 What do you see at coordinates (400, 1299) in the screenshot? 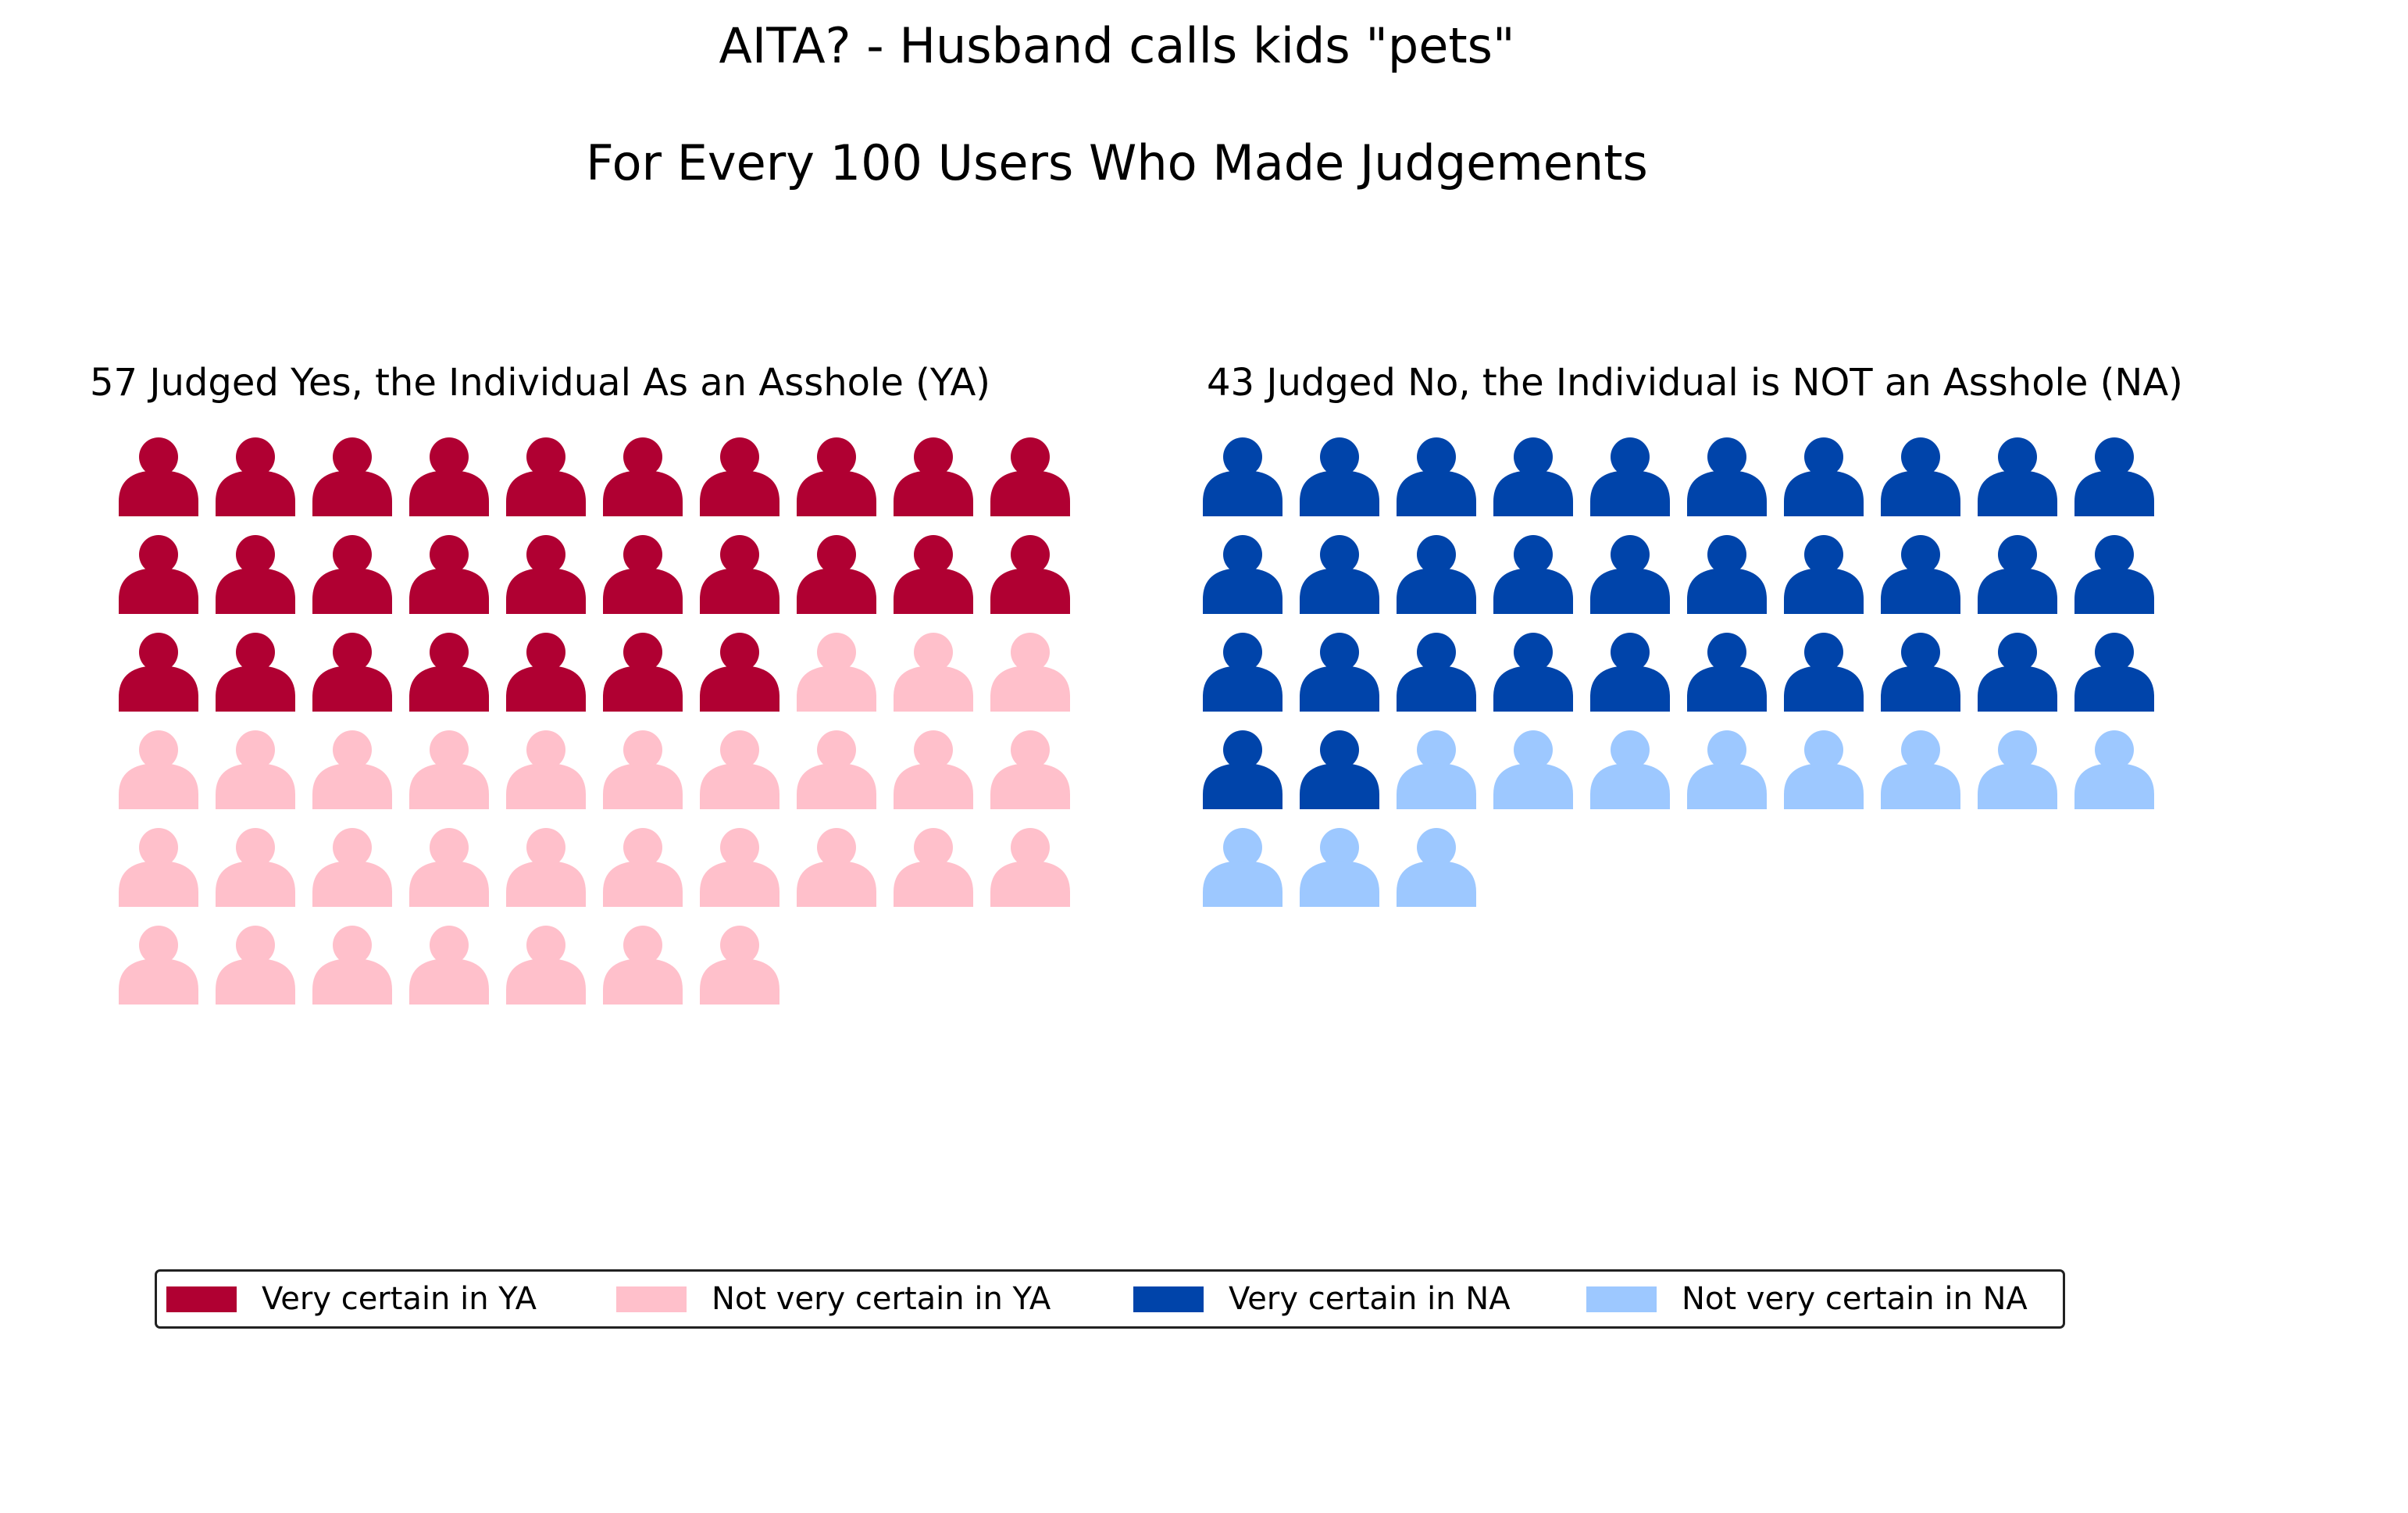
I see `legend-label: Very certain in YA` at bounding box center [400, 1299].